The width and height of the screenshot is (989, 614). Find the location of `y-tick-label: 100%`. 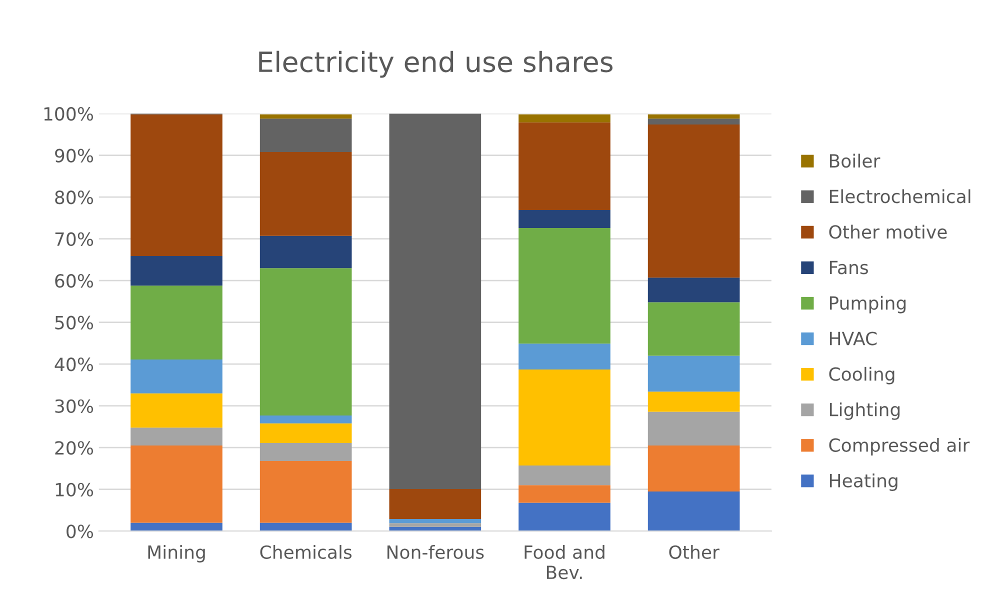

y-tick-label: 100% is located at coordinates (69, 114).